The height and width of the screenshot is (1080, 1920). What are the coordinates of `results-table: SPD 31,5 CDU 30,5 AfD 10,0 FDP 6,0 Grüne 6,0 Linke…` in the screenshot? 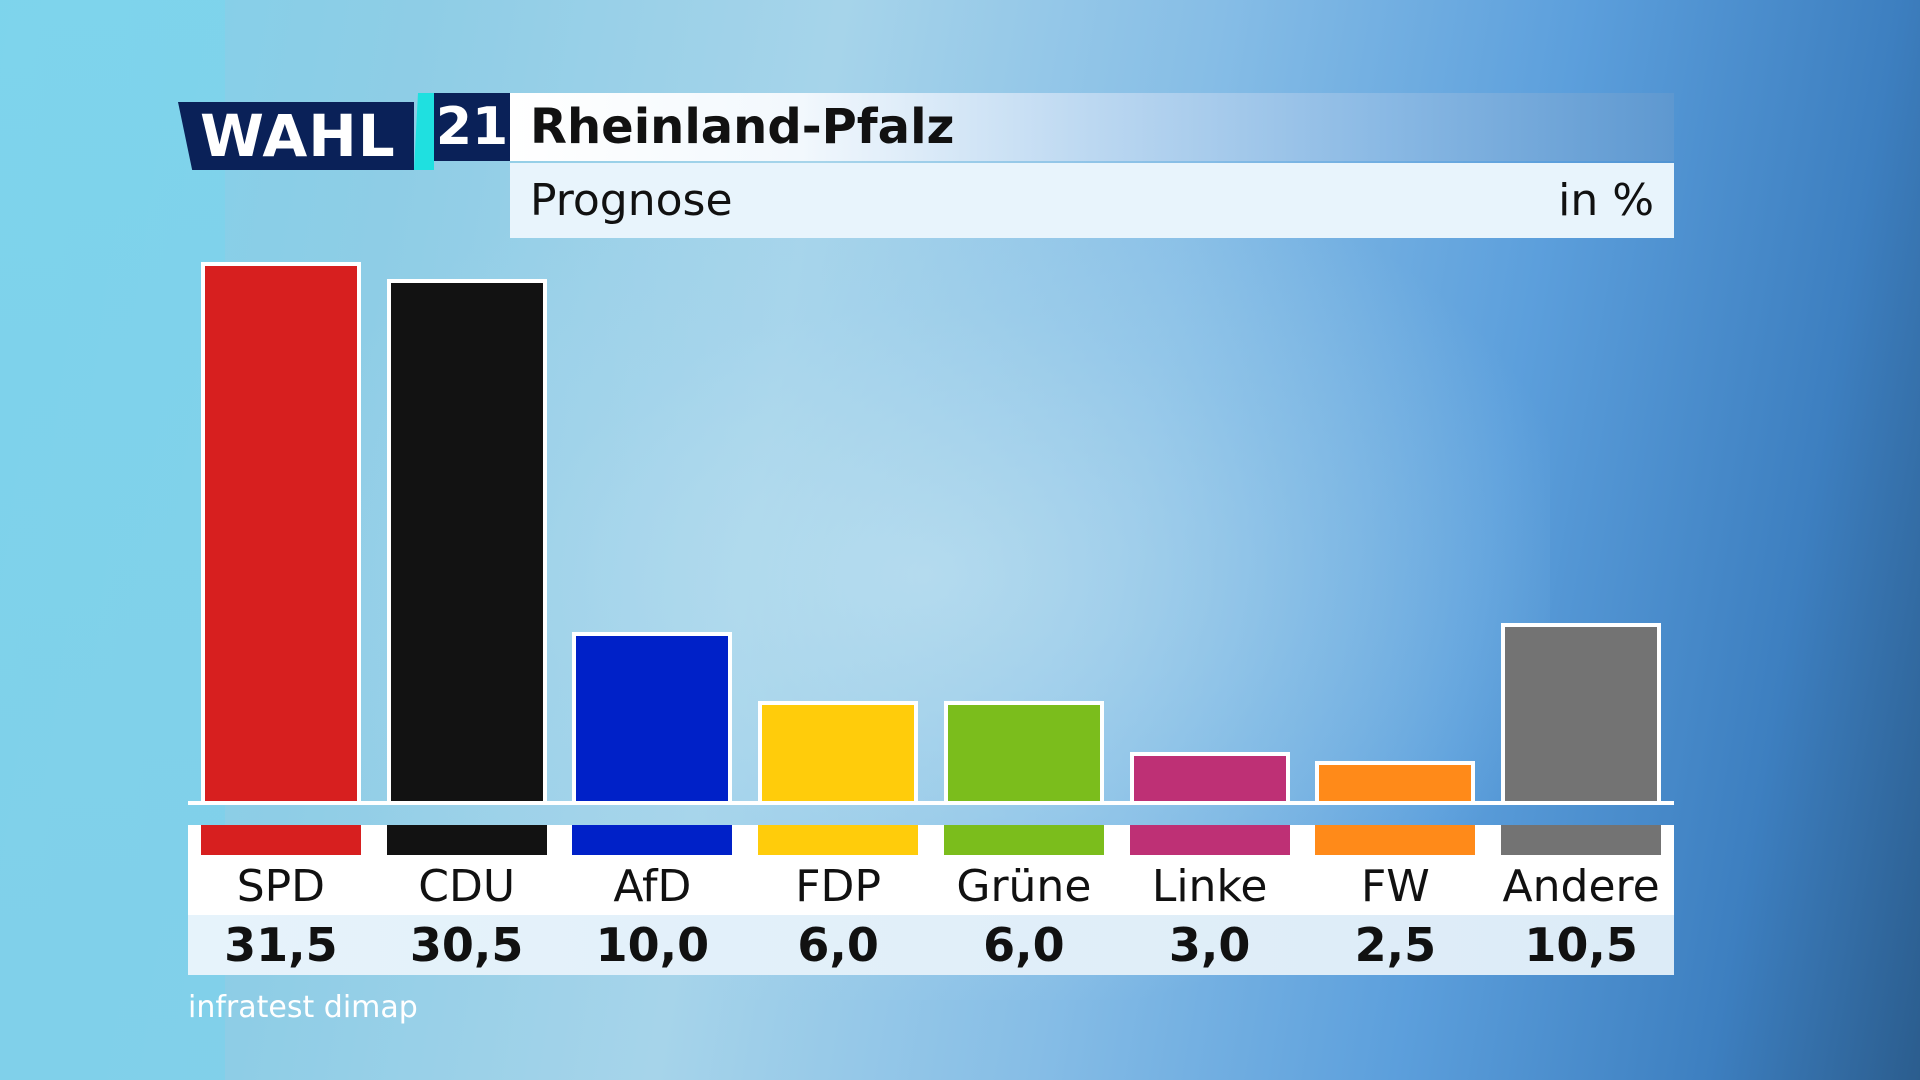 It's located at (931, 900).